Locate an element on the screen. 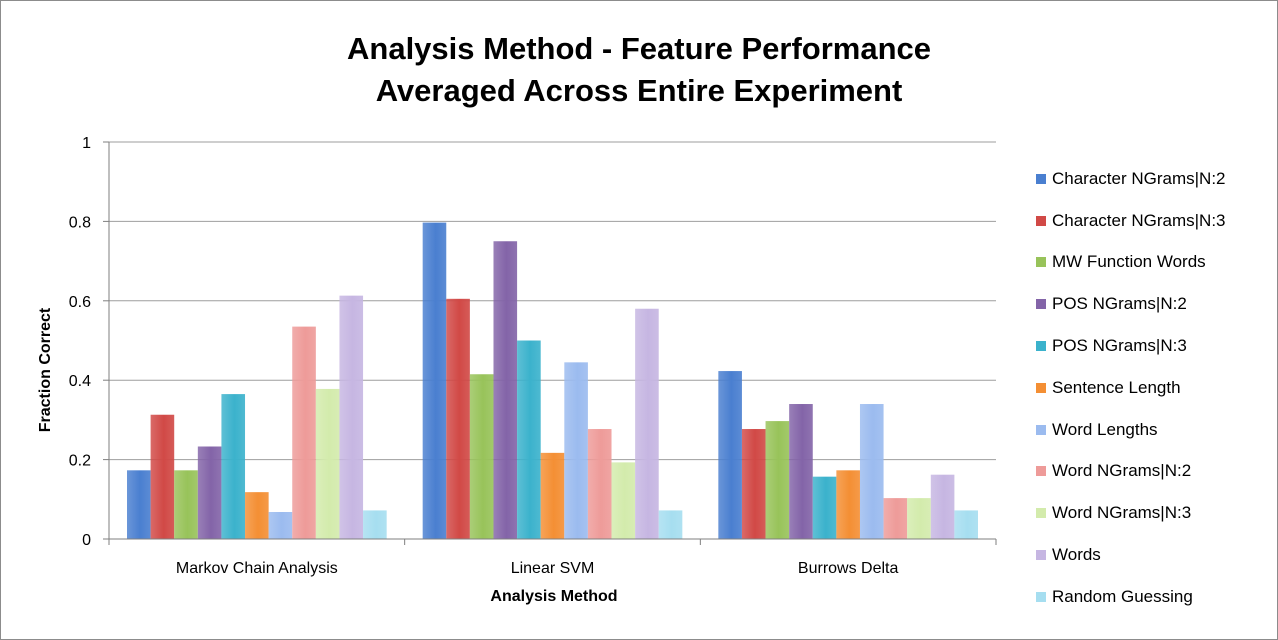 Image resolution: width=1278 pixels, height=640 pixels. legend-item: Character NGrams|N:3 is located at coordinates (1131, 221).